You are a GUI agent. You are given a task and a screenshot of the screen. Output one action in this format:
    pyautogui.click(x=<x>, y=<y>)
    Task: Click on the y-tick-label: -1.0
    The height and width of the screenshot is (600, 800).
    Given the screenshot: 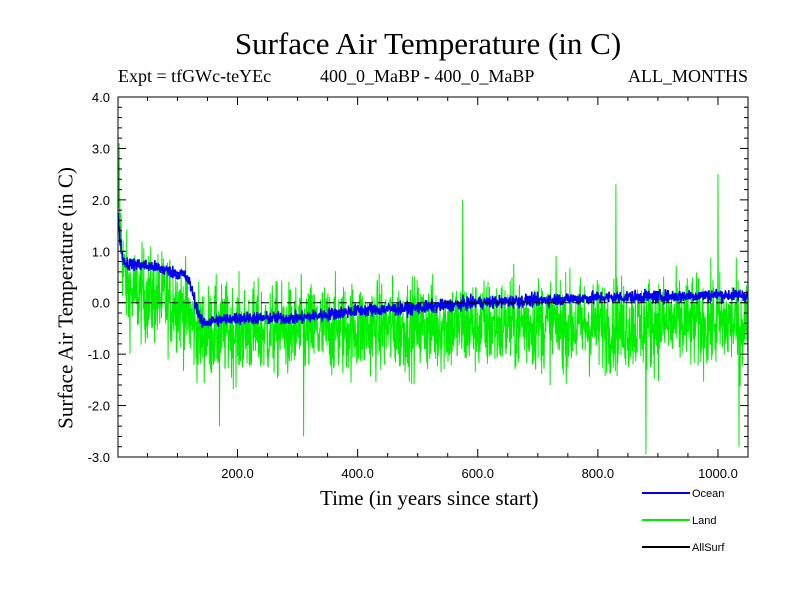 What is the action you would take?
    pyautogui.click(x=99, y=354)
    